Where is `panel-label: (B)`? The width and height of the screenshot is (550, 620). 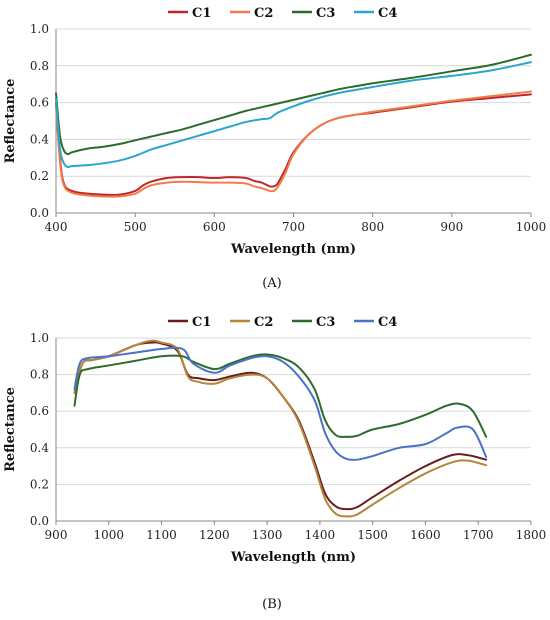
panel-label: (B) is located at coordinates (272, 604).